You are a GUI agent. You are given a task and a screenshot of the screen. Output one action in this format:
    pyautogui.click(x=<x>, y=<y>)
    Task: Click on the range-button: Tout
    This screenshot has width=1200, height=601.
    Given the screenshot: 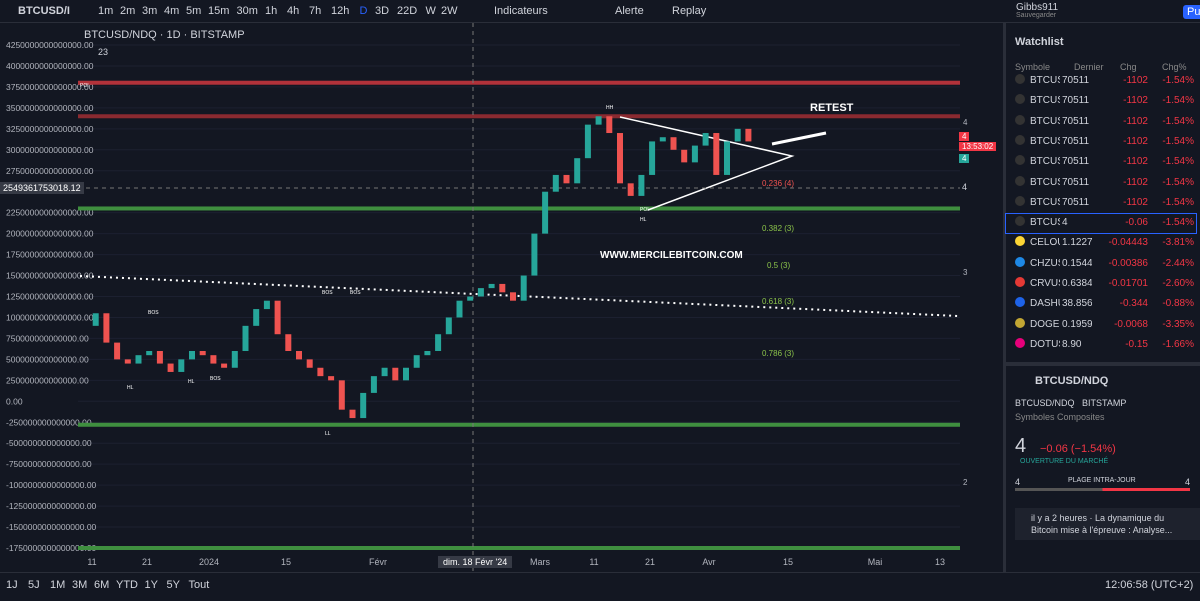 What is the action you would take?
    pyautogui.click(x=199, y=585)
    